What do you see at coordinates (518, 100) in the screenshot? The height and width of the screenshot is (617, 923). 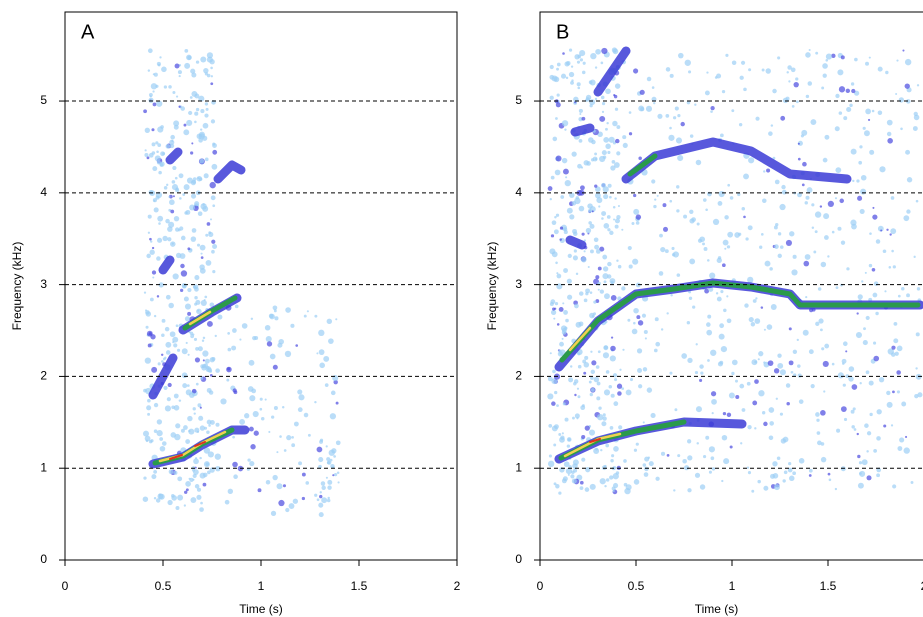 I see `y-tick-label: 5` at bounding box center [518, 100].